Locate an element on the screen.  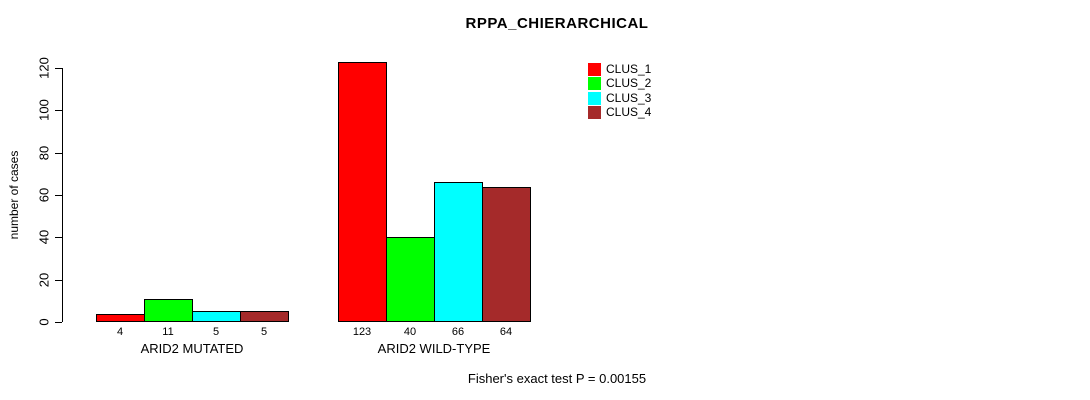
y-axis-tick-label: 120 is located at coordinates (44, 68).